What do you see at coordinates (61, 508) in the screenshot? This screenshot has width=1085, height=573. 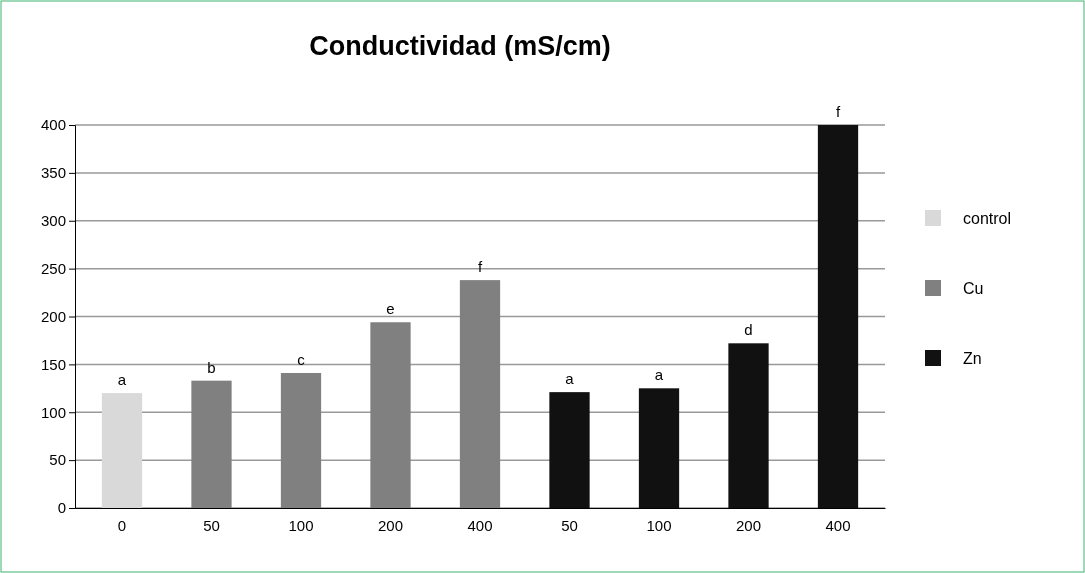 I see `y-tick-label: 0` at bounding box center [61, 508].